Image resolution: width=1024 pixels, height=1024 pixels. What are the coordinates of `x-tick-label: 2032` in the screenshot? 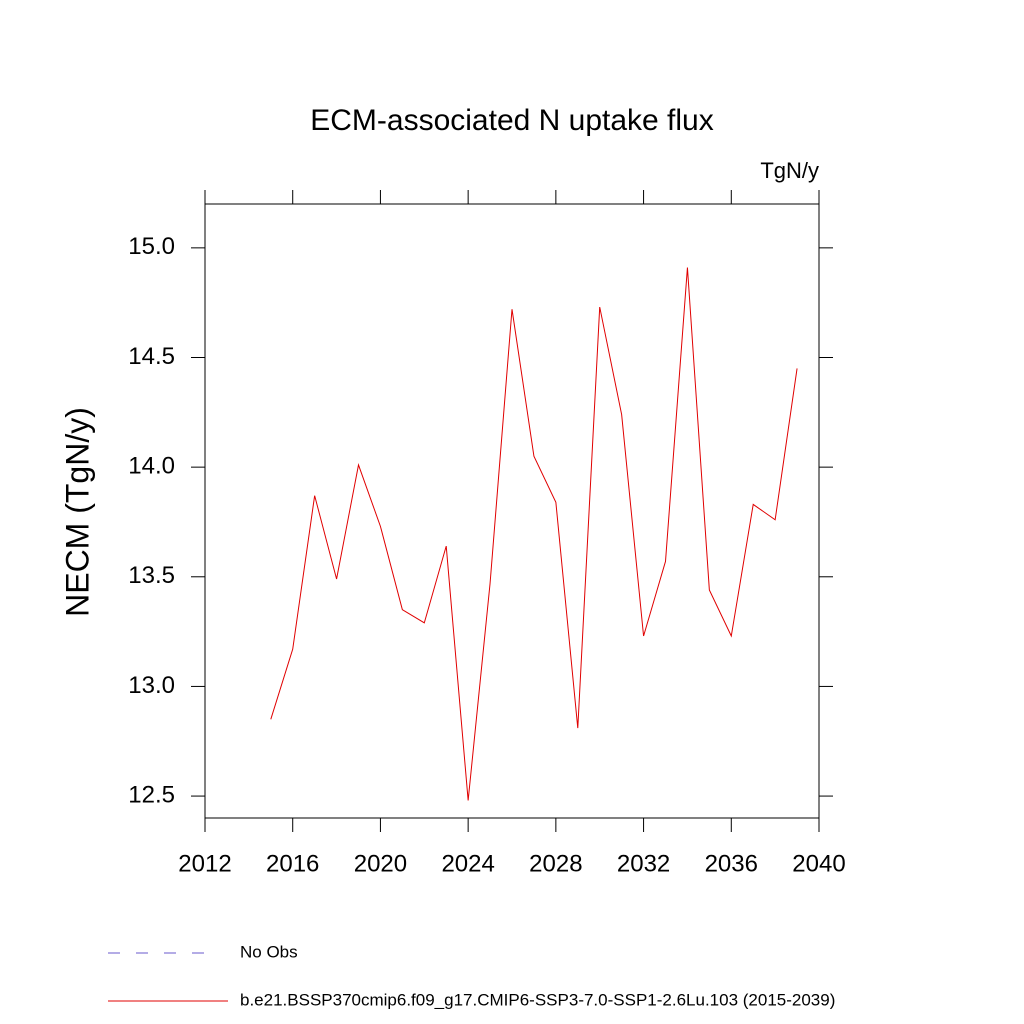 It's located at (643, 863).